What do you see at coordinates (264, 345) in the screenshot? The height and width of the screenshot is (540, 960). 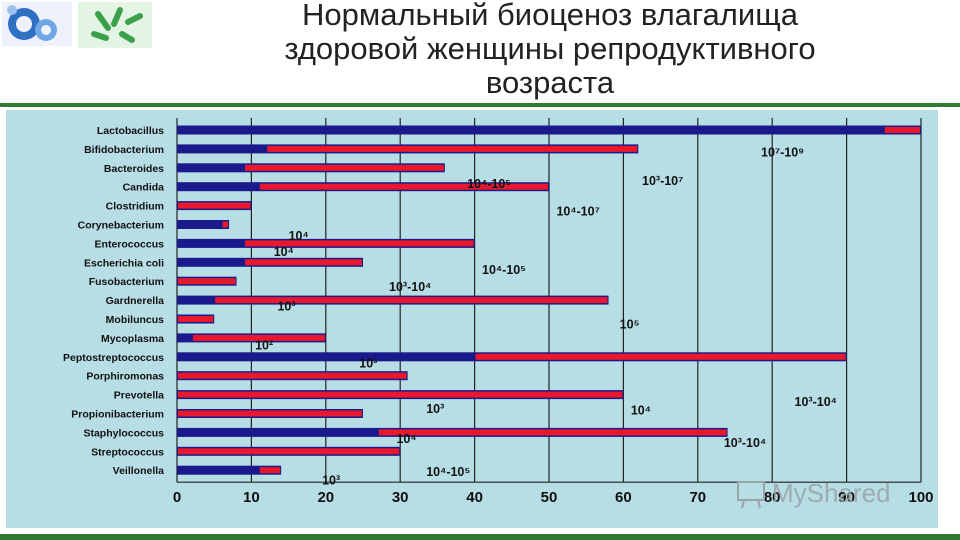 I see `data-label: 10²` at bounding box center [264, 345].